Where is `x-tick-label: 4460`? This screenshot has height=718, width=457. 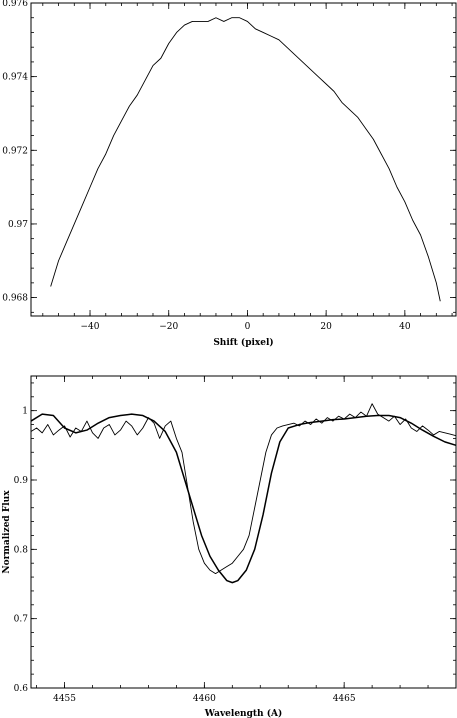 x-tick-label: 4460 is located at coordinates (204, 699).